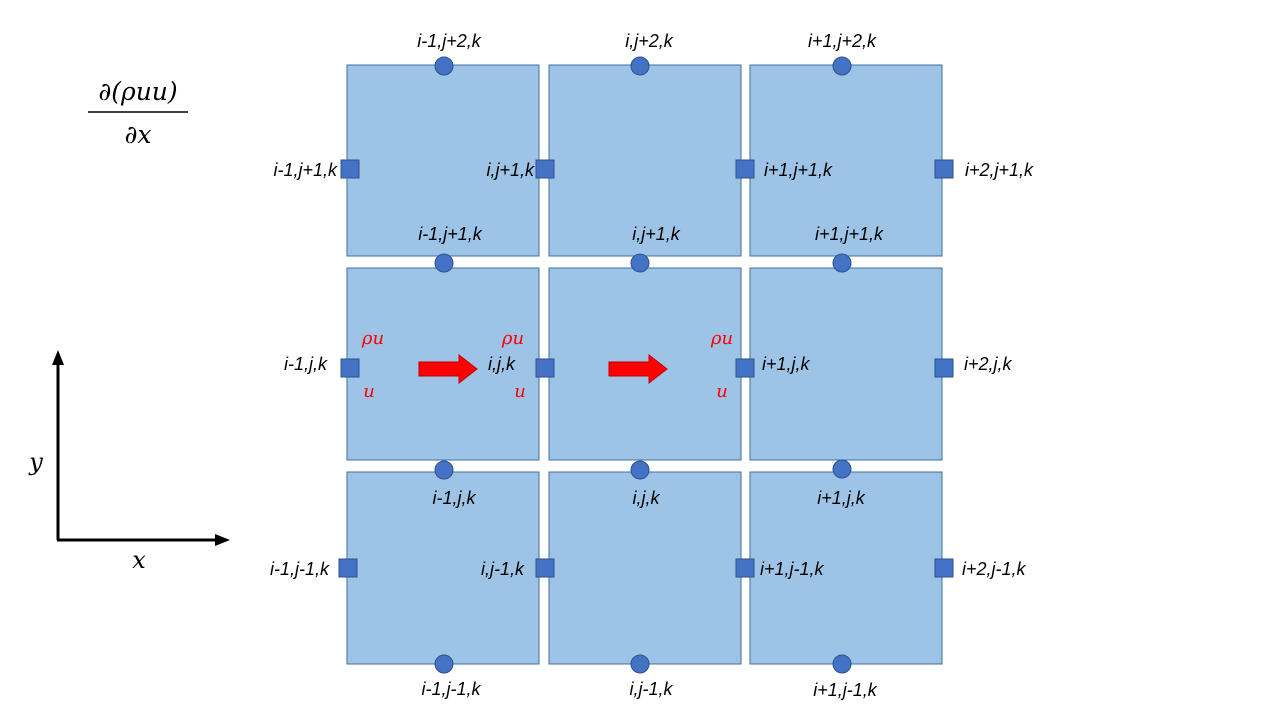 Image resolution: width=1280 pixels, height=720 pixels. What do you see at coordinates (994, 569) in the screenshot?
I see `face-label: i+2,j-1,k` at bounding box center [994, 569].